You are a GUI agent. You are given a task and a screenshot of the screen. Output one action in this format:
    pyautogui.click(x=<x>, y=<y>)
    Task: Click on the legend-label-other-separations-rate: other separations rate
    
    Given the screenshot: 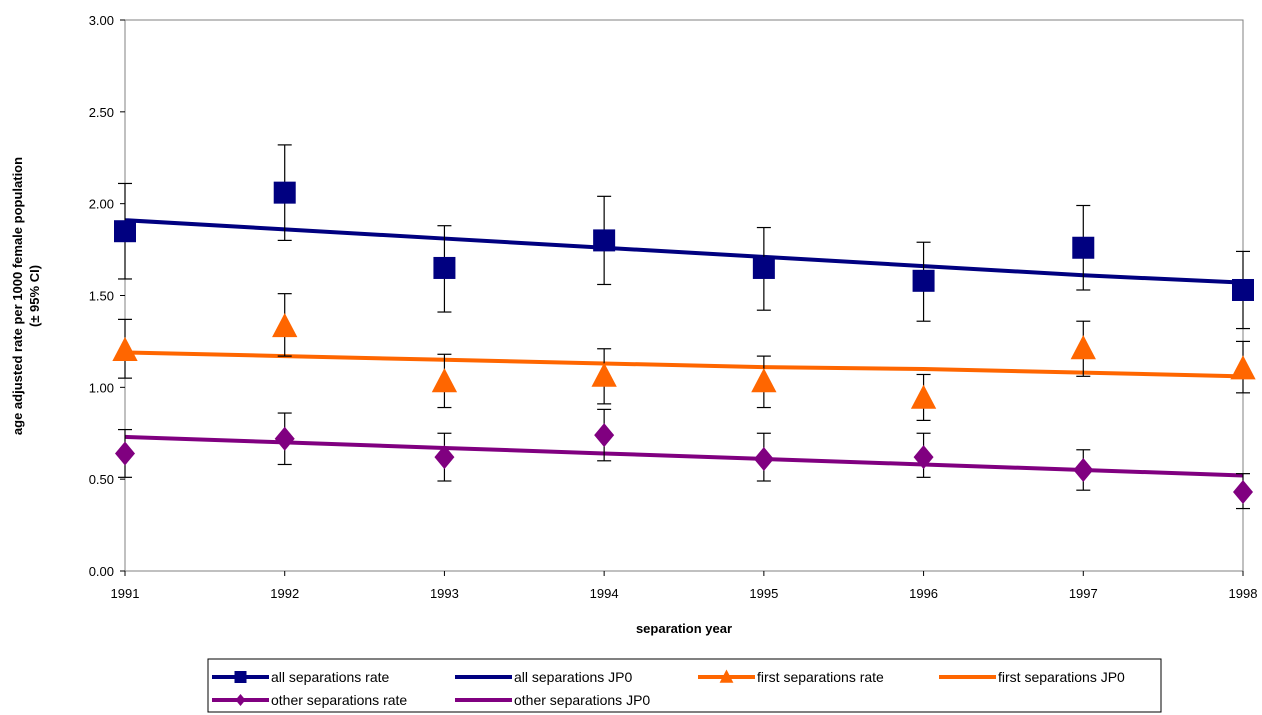 What is the action you would take?
    pyautogui.click(x=339, y=700)
    